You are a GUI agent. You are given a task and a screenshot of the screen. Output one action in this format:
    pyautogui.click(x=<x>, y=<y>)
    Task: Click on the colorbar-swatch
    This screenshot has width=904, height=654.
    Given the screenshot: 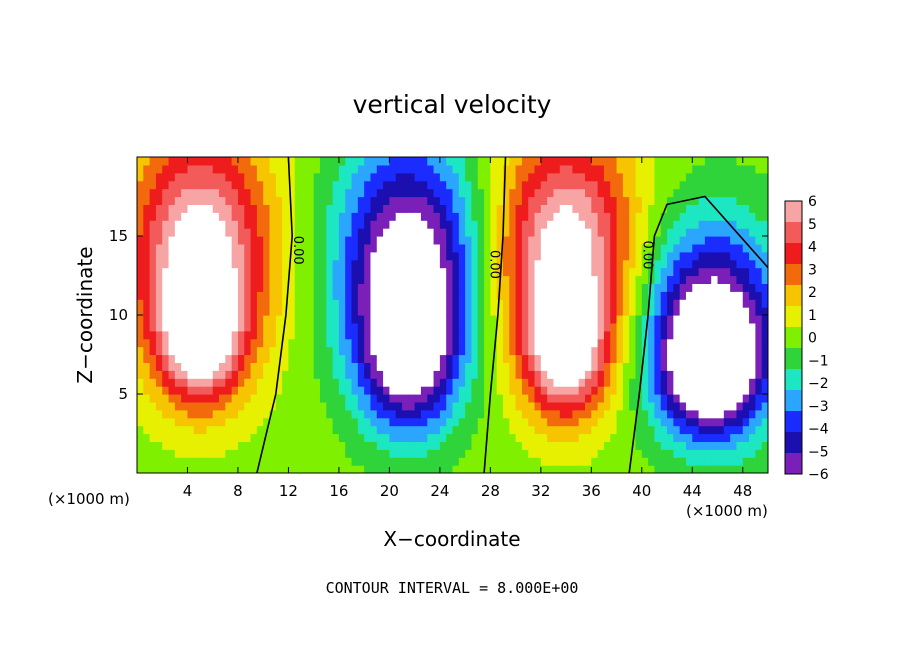 What is the action you would take?
    pyautogui.click(x=793, y=296)
    